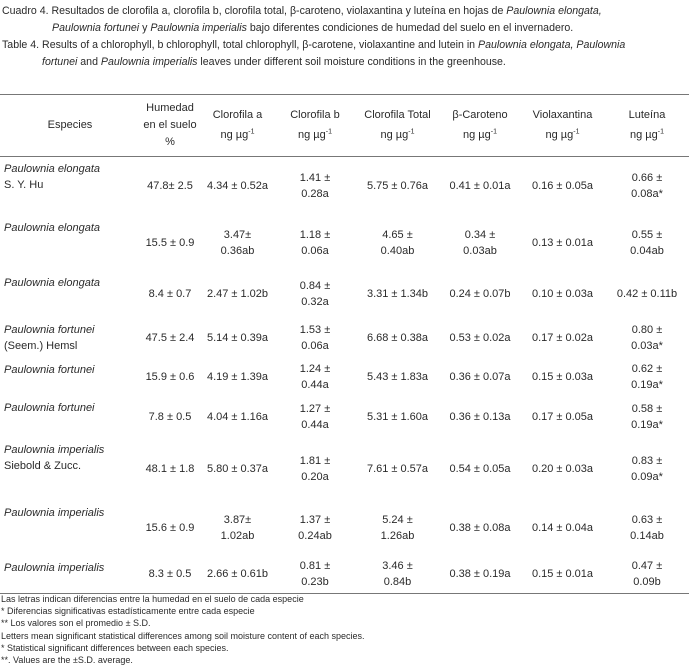 This screenshot has width=689, height=672. Describe the element at coordinates (237, 186) in the screenshot. I see `value-cell: 4.34 ± 0.52a` at that location.